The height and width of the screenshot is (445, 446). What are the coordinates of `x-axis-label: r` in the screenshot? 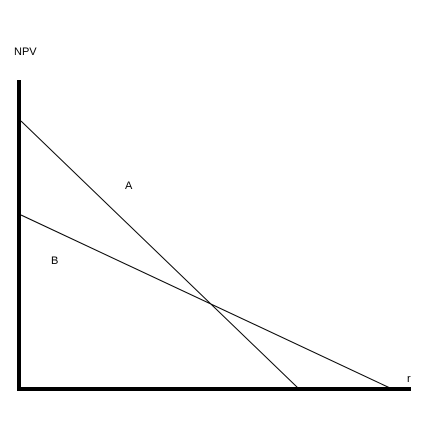 It's located at (409, 379).